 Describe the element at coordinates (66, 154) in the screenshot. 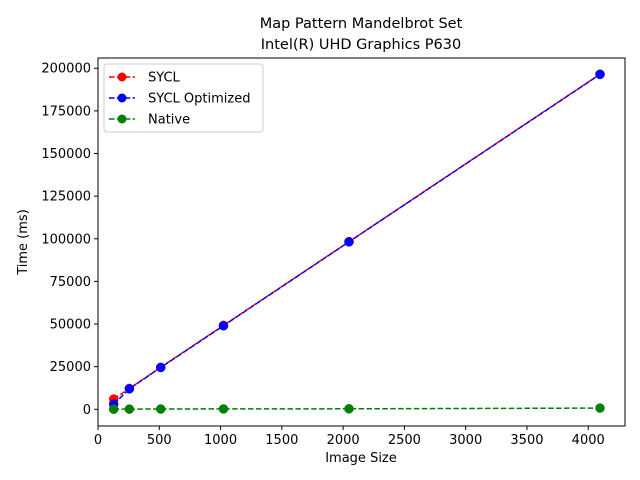

I see `y-tick-label: 150000` at that location.